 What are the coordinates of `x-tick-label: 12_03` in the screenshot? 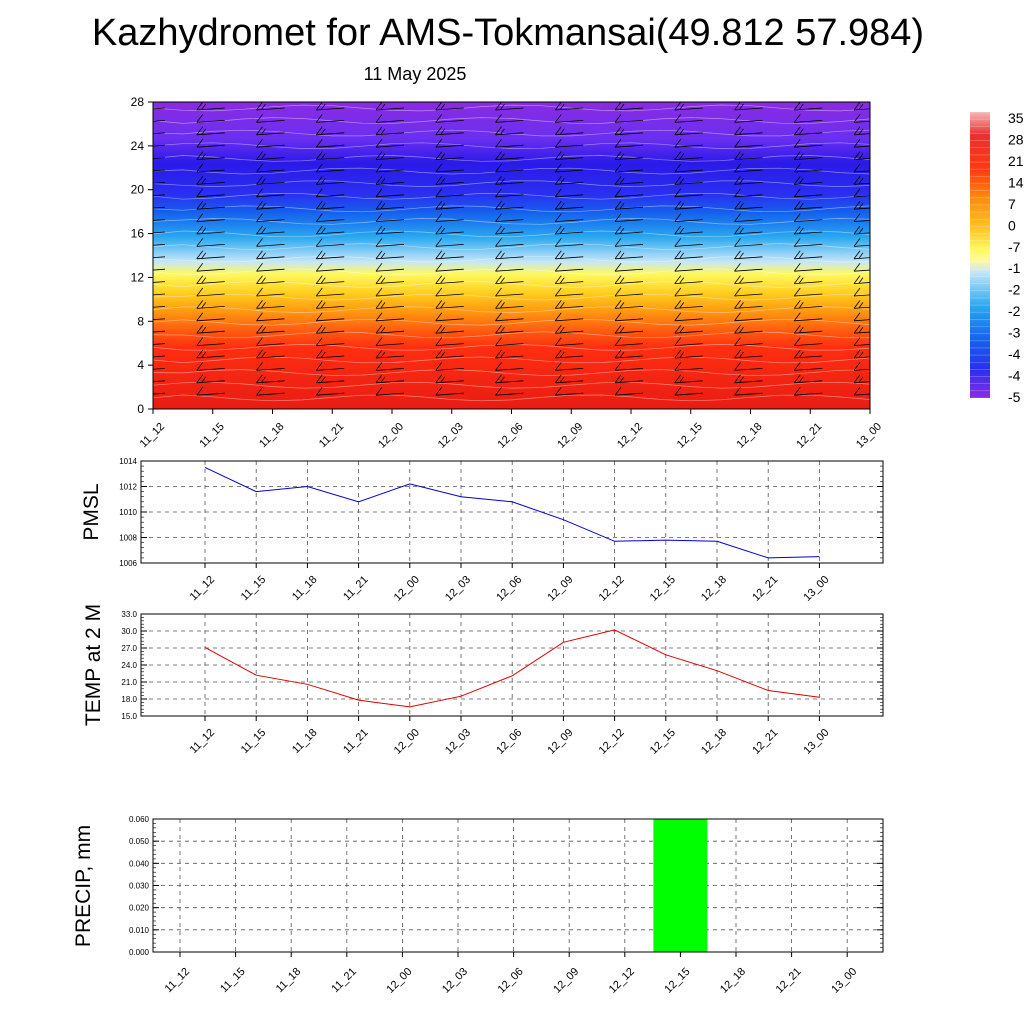 It's located at (458, 589).